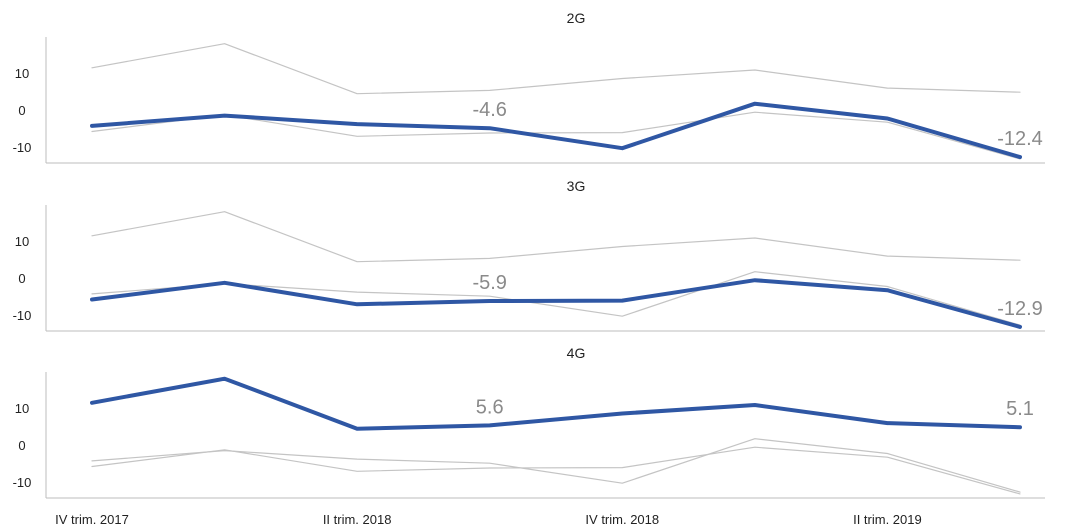 The width and height of the screenshot is (1066, 525). Describe the element at coordinates (1020, 309) in the screenshot. I see `data-label: -12.9` at that location.